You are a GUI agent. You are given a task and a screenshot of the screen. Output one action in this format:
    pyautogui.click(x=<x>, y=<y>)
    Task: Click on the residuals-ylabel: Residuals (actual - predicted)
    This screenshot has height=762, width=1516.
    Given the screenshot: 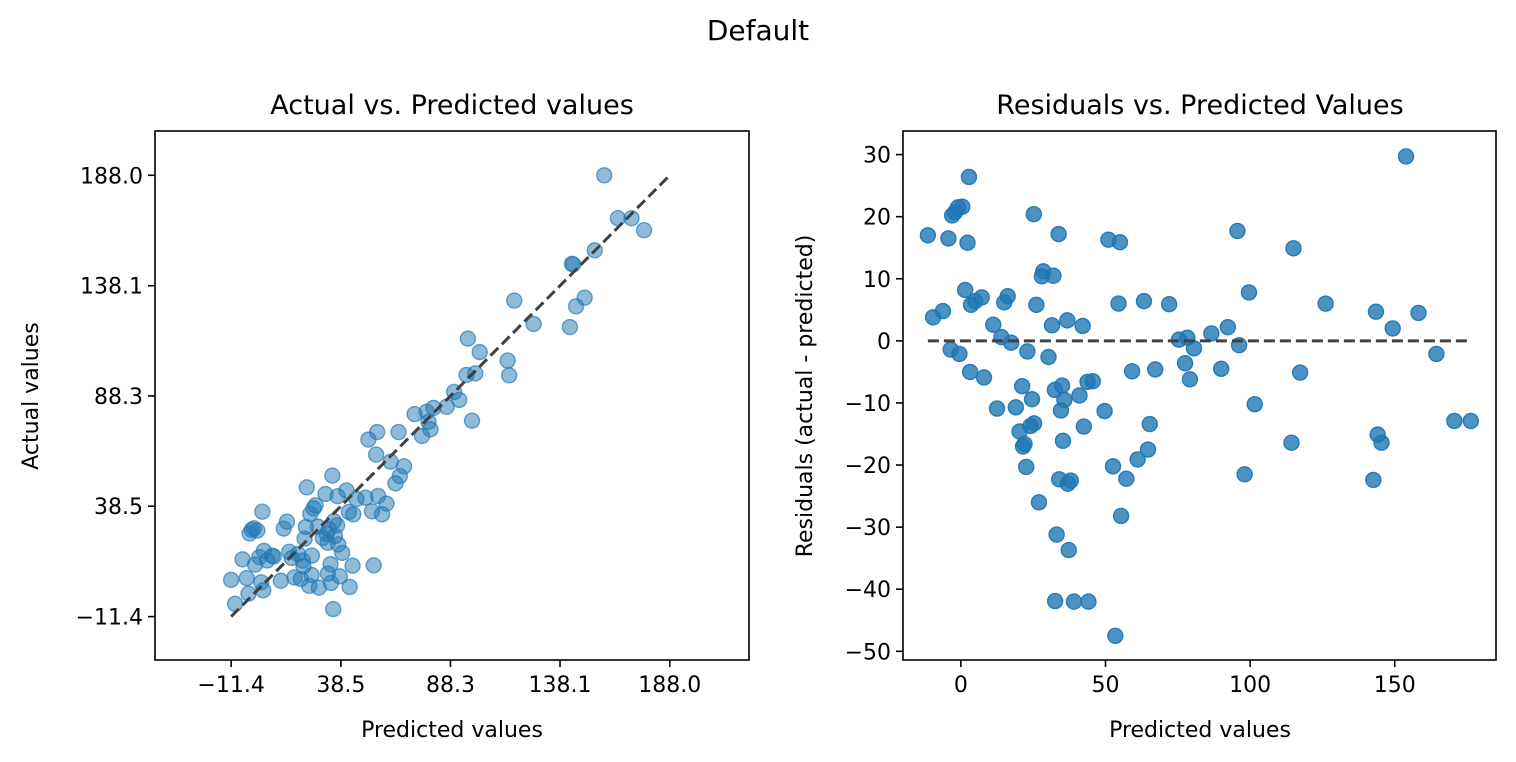 What is the action you would take?
    pyautogui.click(x=805, y=396)
    